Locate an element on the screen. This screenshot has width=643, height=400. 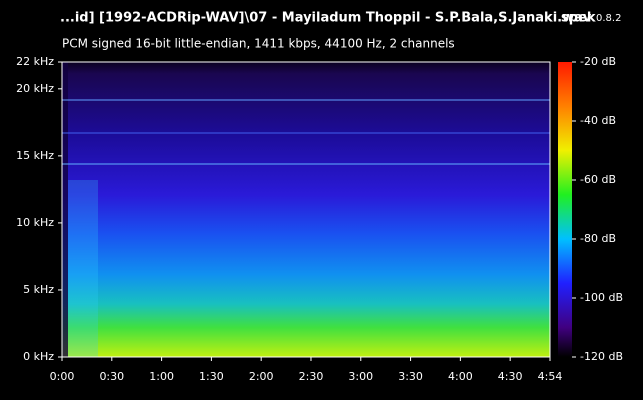
y-tick-label: 5 kHz is located at coordinates (38, 289).